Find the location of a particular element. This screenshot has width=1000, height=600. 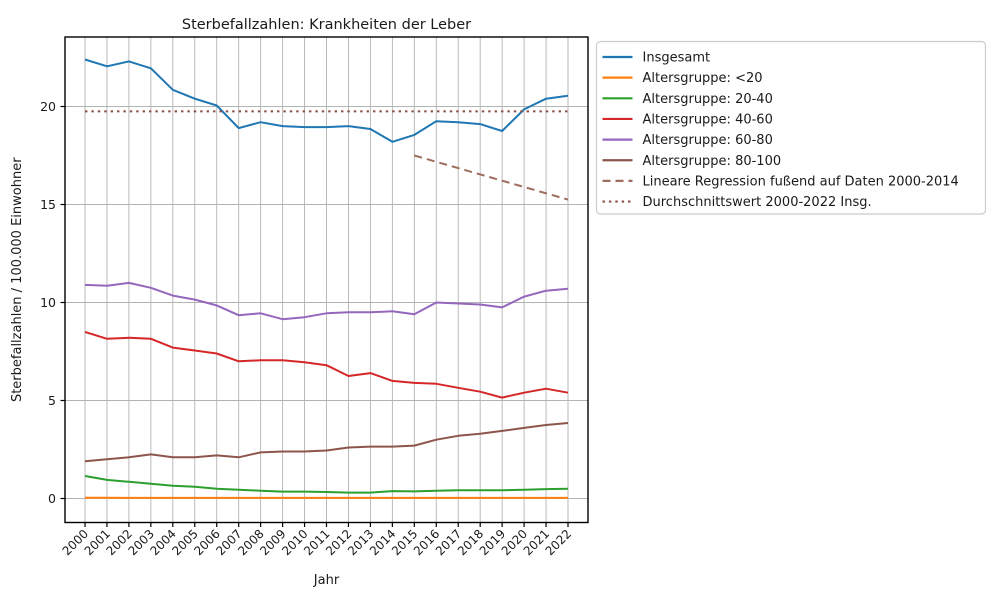

legend-entry: Durchschnittswert 2000-2022 Insg. is located at coordinates (737, 202).